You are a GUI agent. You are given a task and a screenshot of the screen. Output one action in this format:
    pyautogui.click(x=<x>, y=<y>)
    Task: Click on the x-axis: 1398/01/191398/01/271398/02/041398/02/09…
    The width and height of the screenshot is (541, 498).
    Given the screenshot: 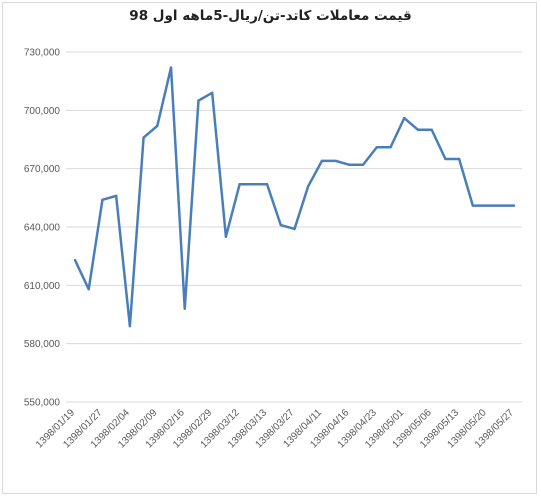 What is the action you would take?
    pyautogui.click(x=275, y=428)
    